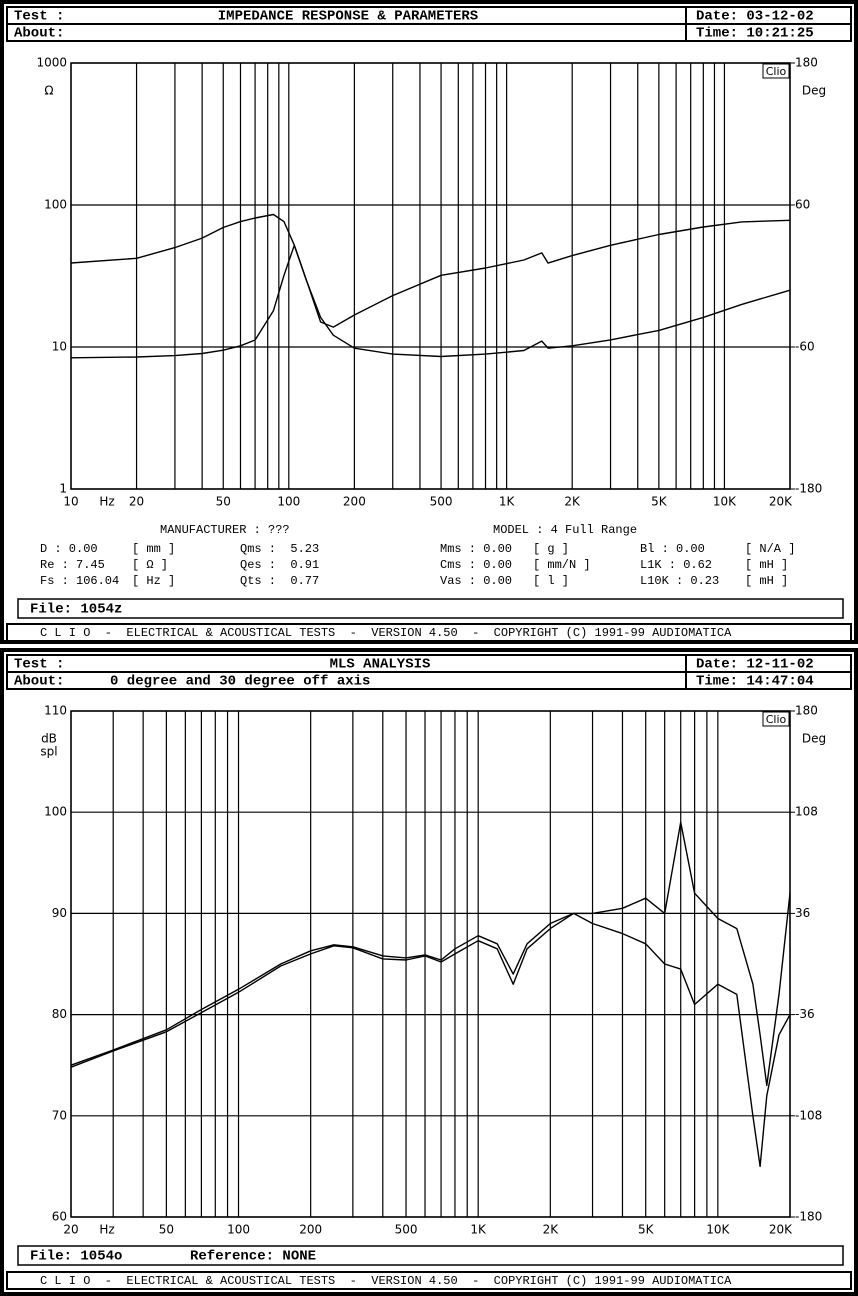  What do you see at coordinates (49, 739) in the screenshot?
I see `y-axis-label: dB` at bounding box center [49, 739].